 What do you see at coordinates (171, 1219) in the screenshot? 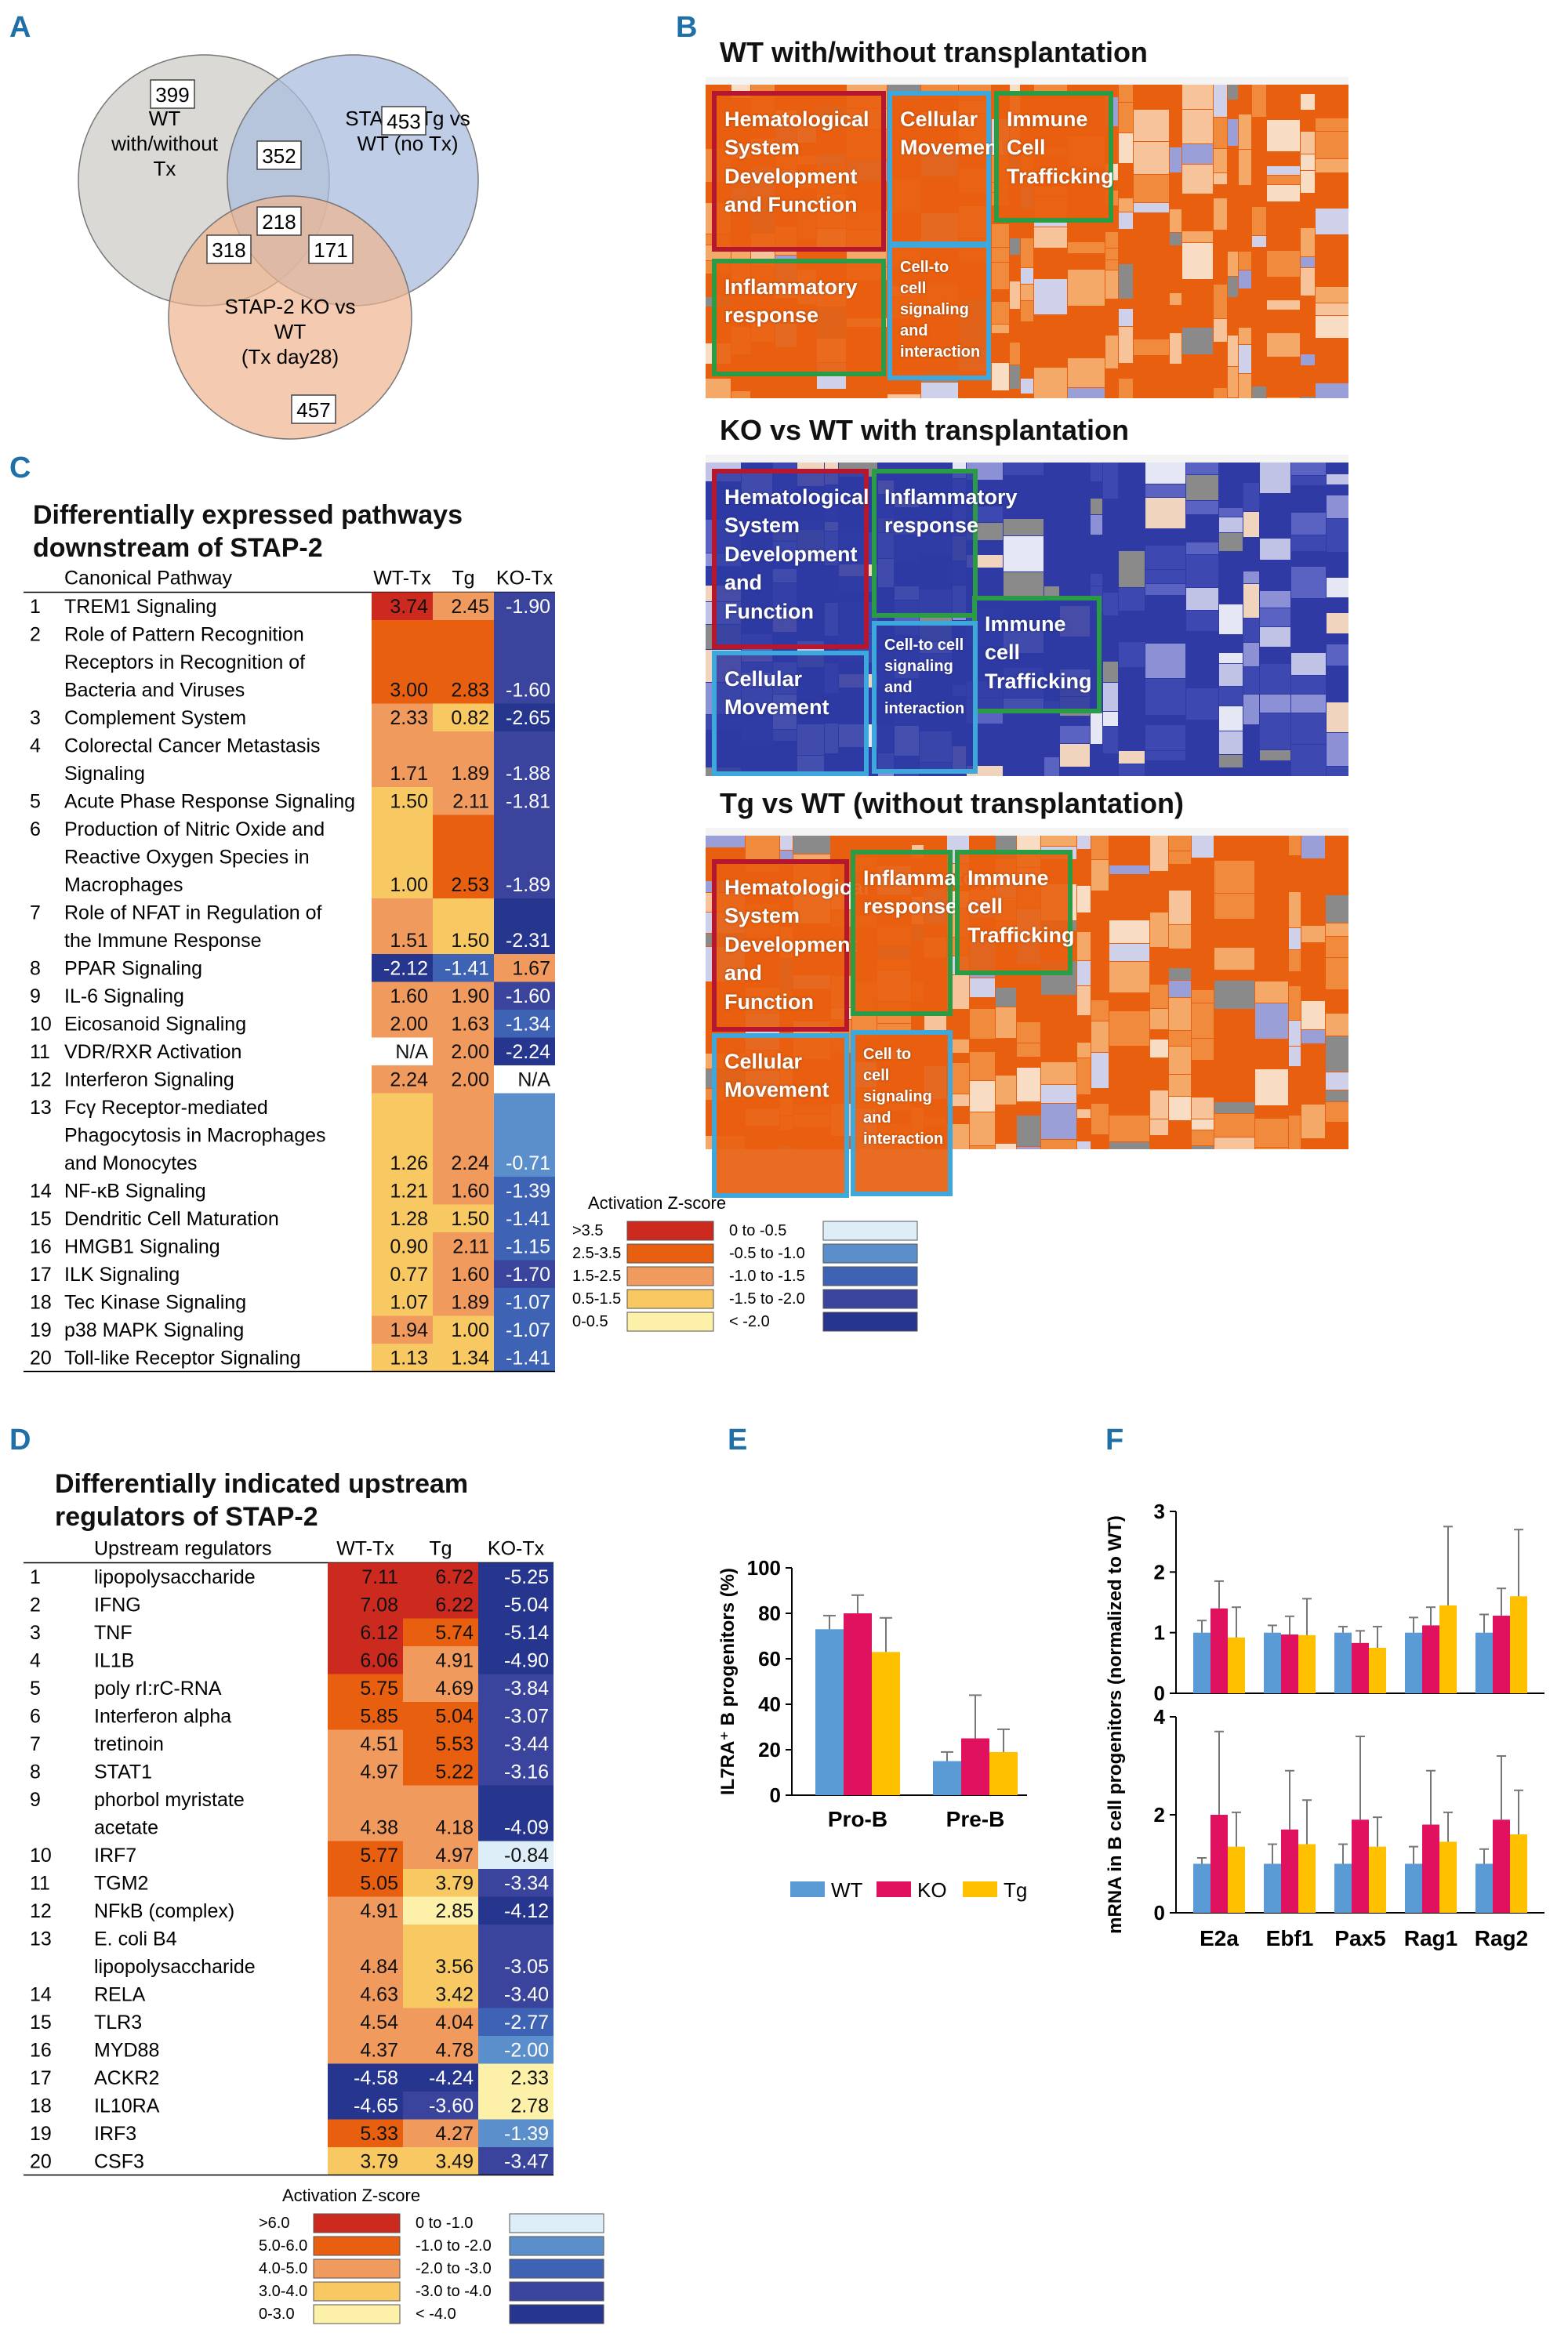
I see `table-row-label: Dendritic Cell Maturation` at bounding box center [171, 1219].